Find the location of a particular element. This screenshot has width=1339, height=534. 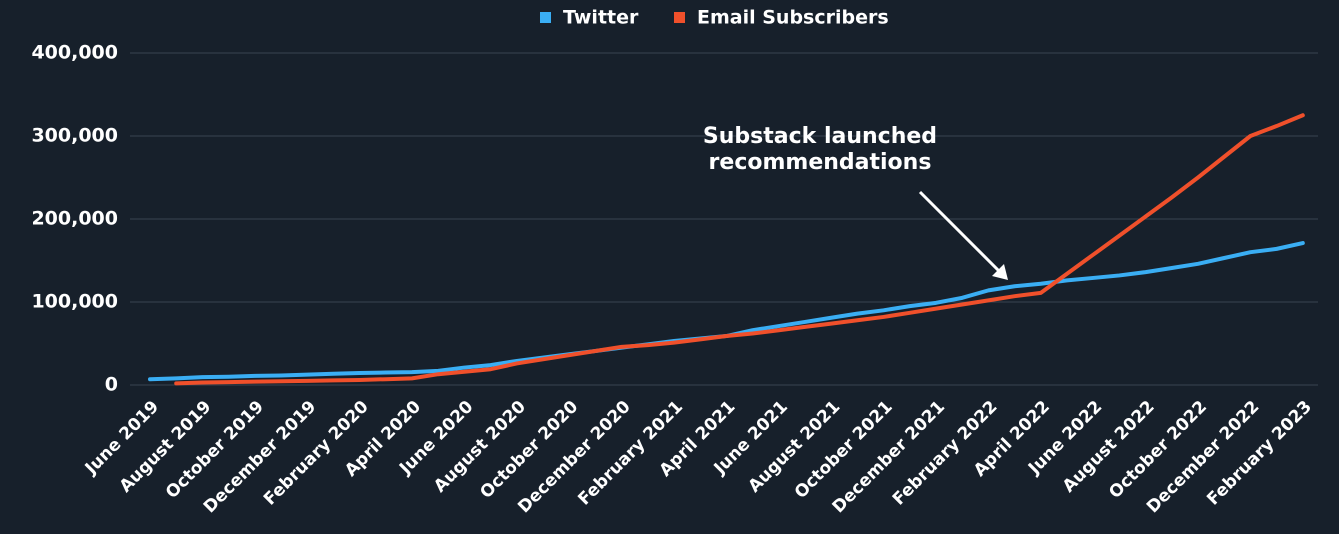

annotation-arrow is located at coordinates (962, 234).